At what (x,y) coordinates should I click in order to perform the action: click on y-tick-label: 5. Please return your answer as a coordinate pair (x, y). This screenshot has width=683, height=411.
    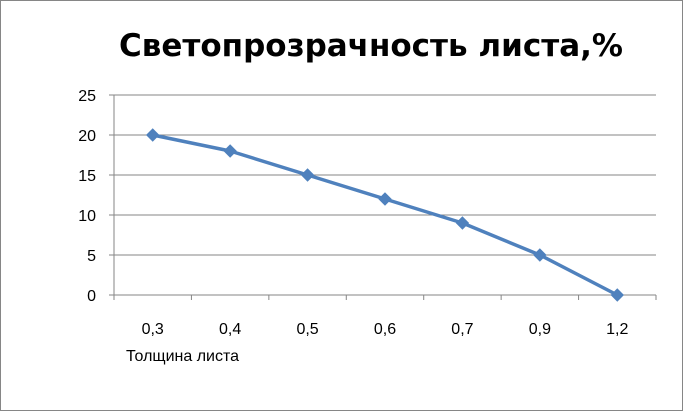
    Looking at the image, I should click on (91, 256).